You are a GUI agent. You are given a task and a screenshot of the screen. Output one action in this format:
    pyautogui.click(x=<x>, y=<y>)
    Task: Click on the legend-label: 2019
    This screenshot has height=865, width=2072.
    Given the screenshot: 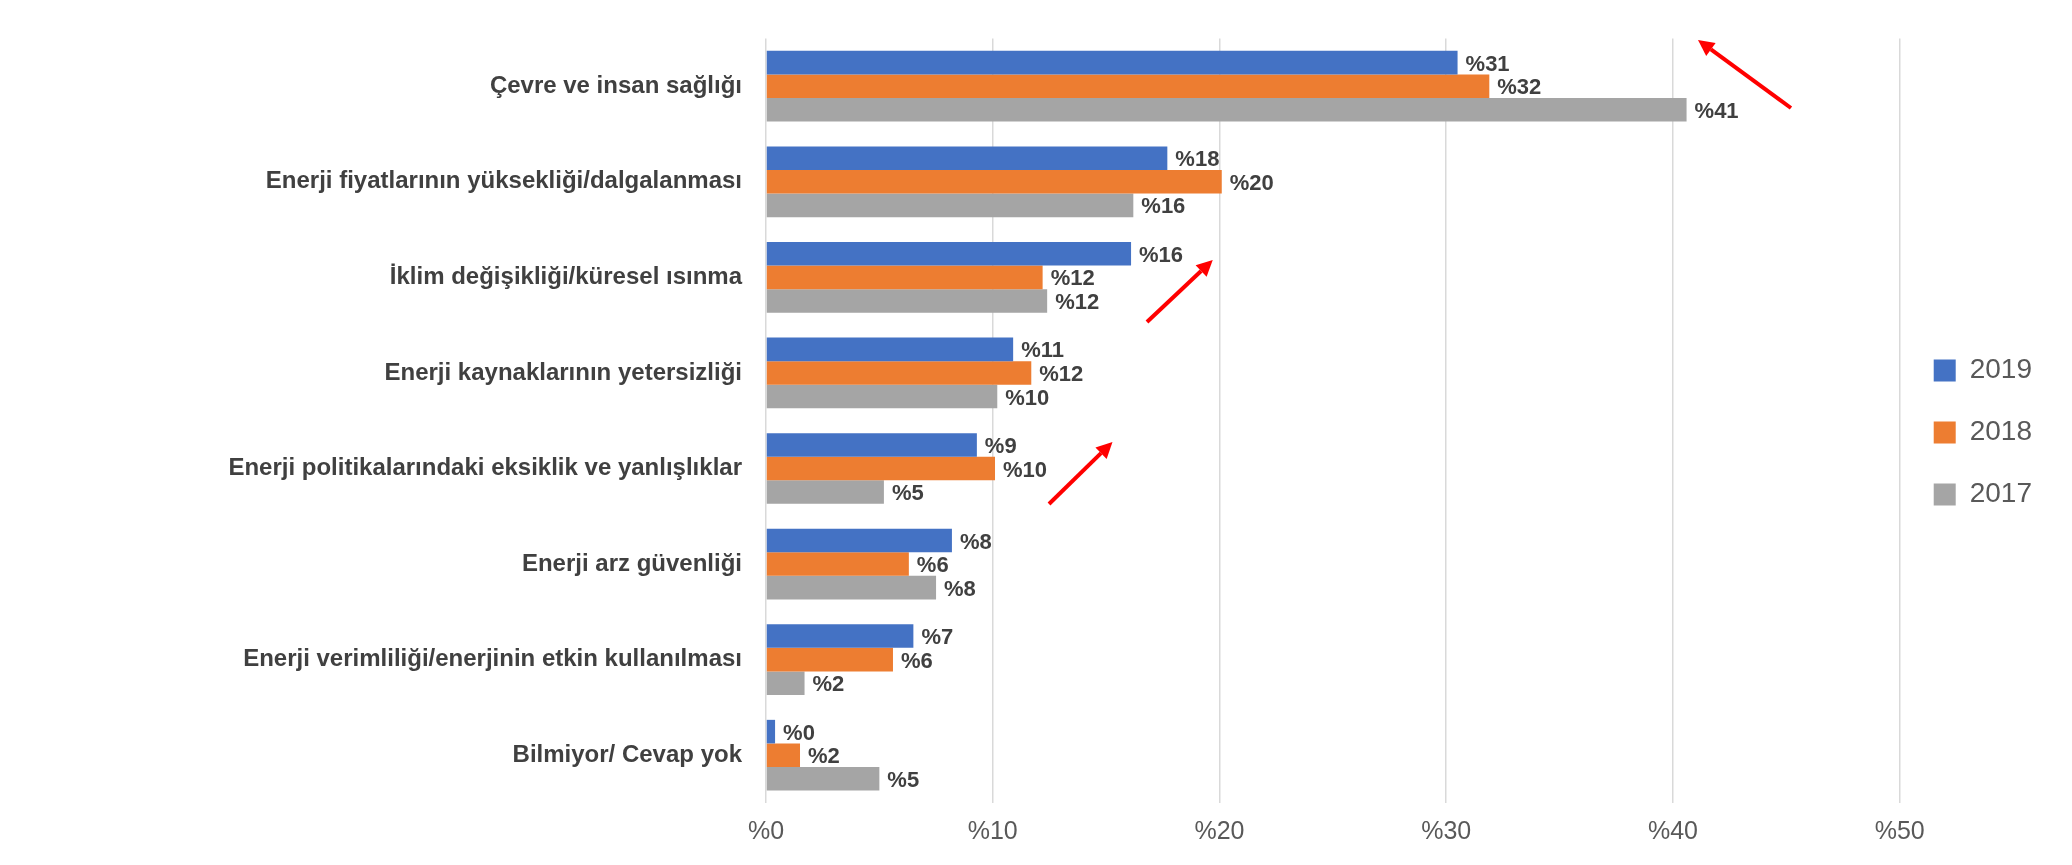 What is the action you would take?
    pyautogui.click(x=2001, y=369)
    